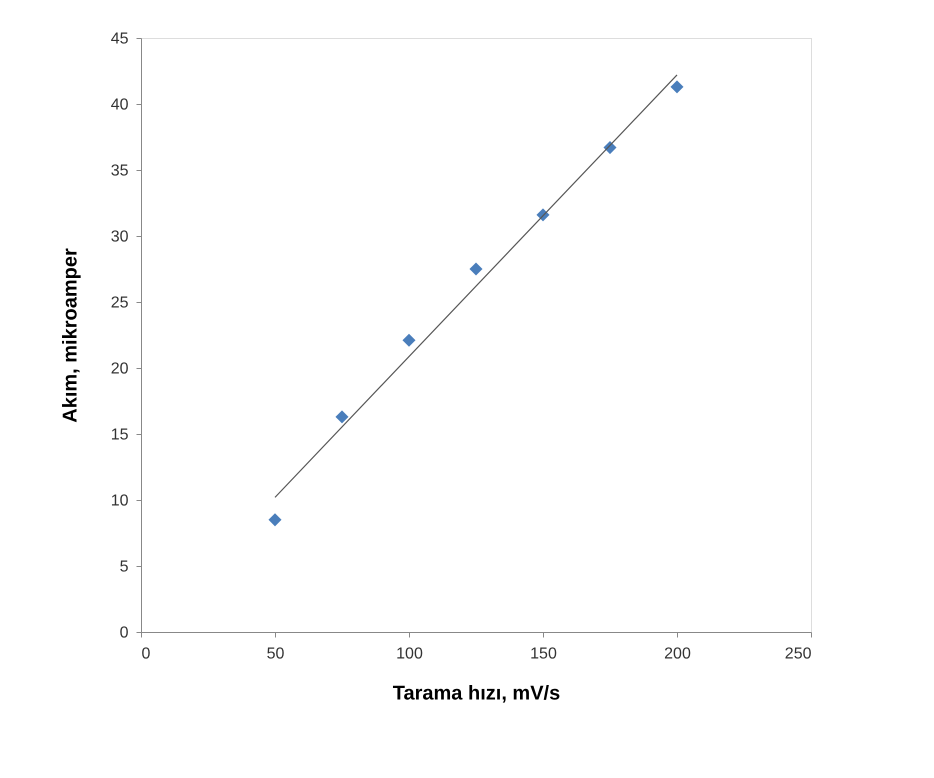 This screenshot has width=934, height=778. I want to click on y-tick-label: 0, so click(124, 633).